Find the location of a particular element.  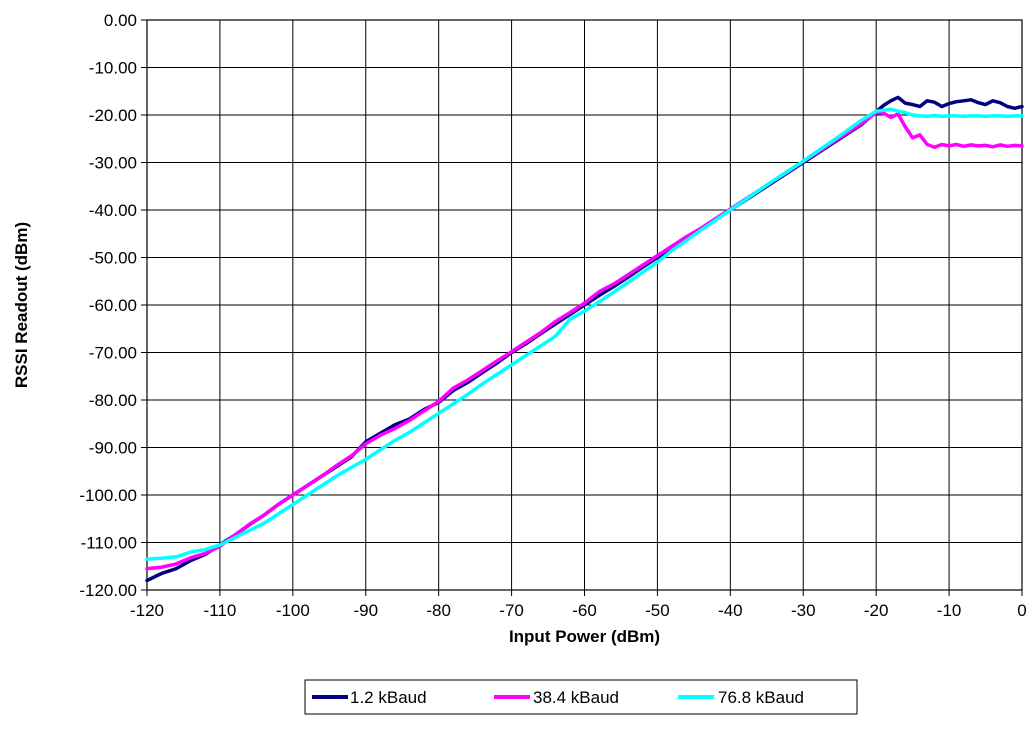

legend-label-1-2-kbaud: 1.2 kBaud is located at coordinates (388, 697).